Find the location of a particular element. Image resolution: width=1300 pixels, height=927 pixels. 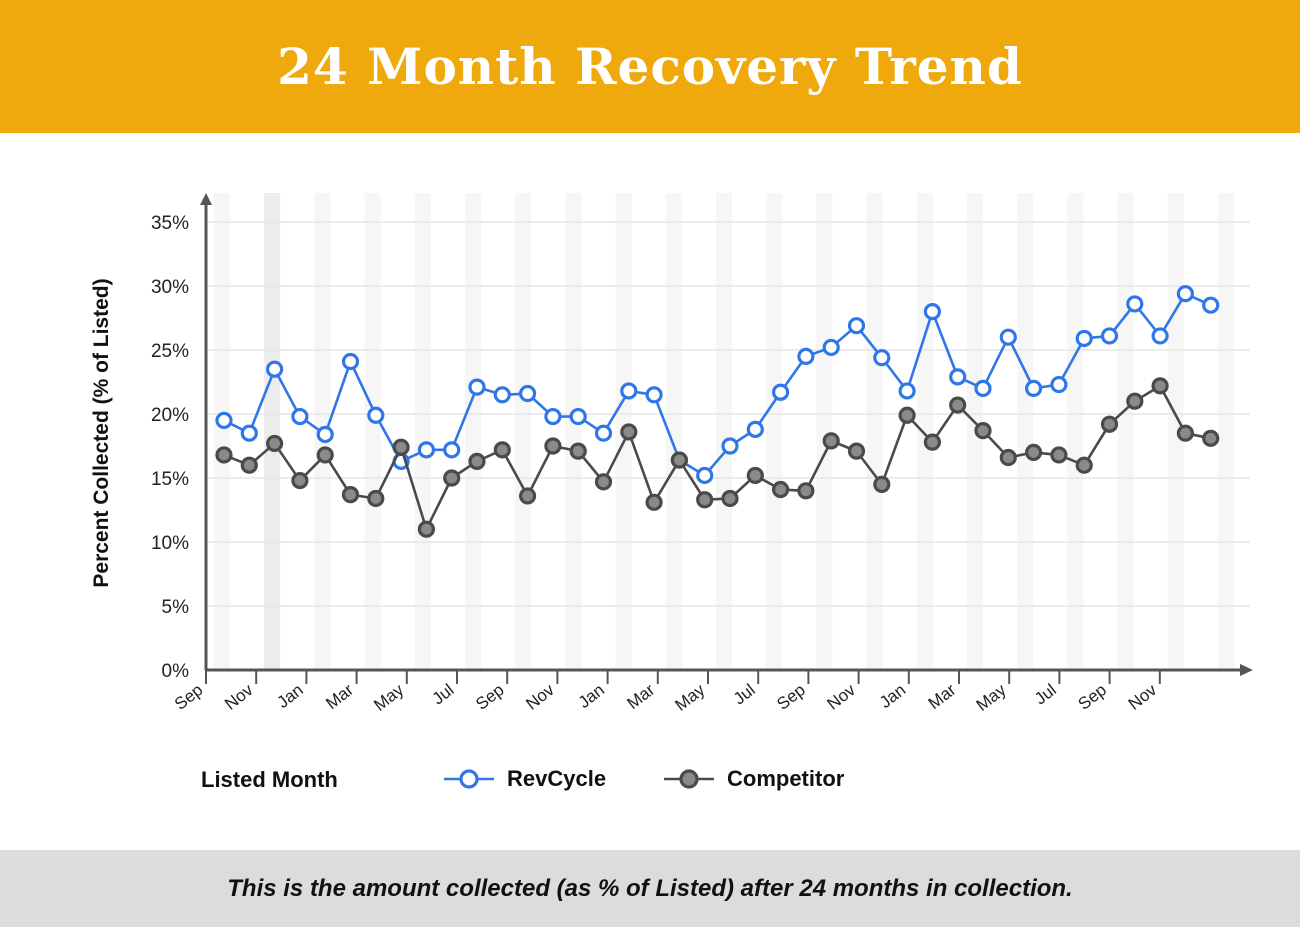

x-axis-title: Listed Month is located at coordinates (269, 779).